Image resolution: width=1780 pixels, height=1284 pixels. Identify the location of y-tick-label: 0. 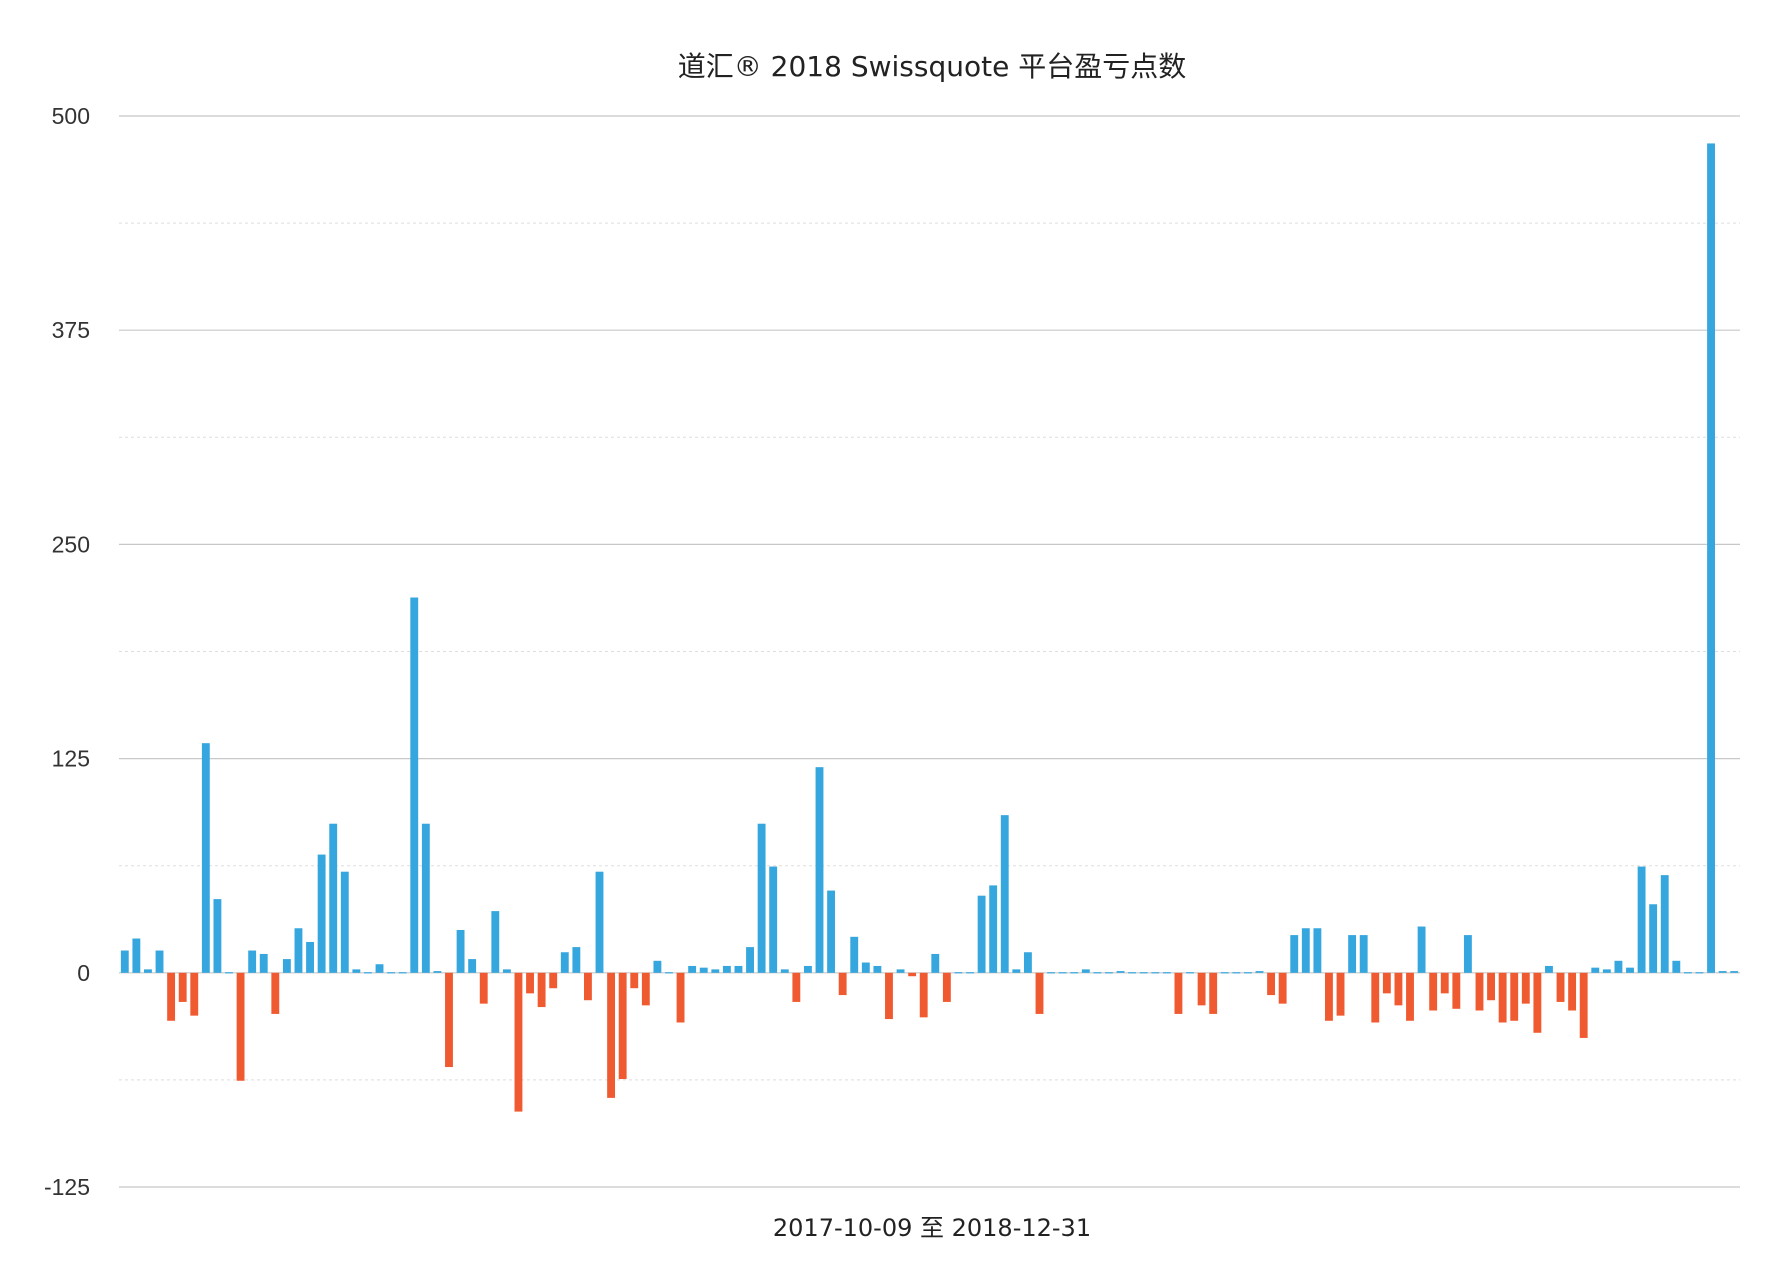
(83, 973).